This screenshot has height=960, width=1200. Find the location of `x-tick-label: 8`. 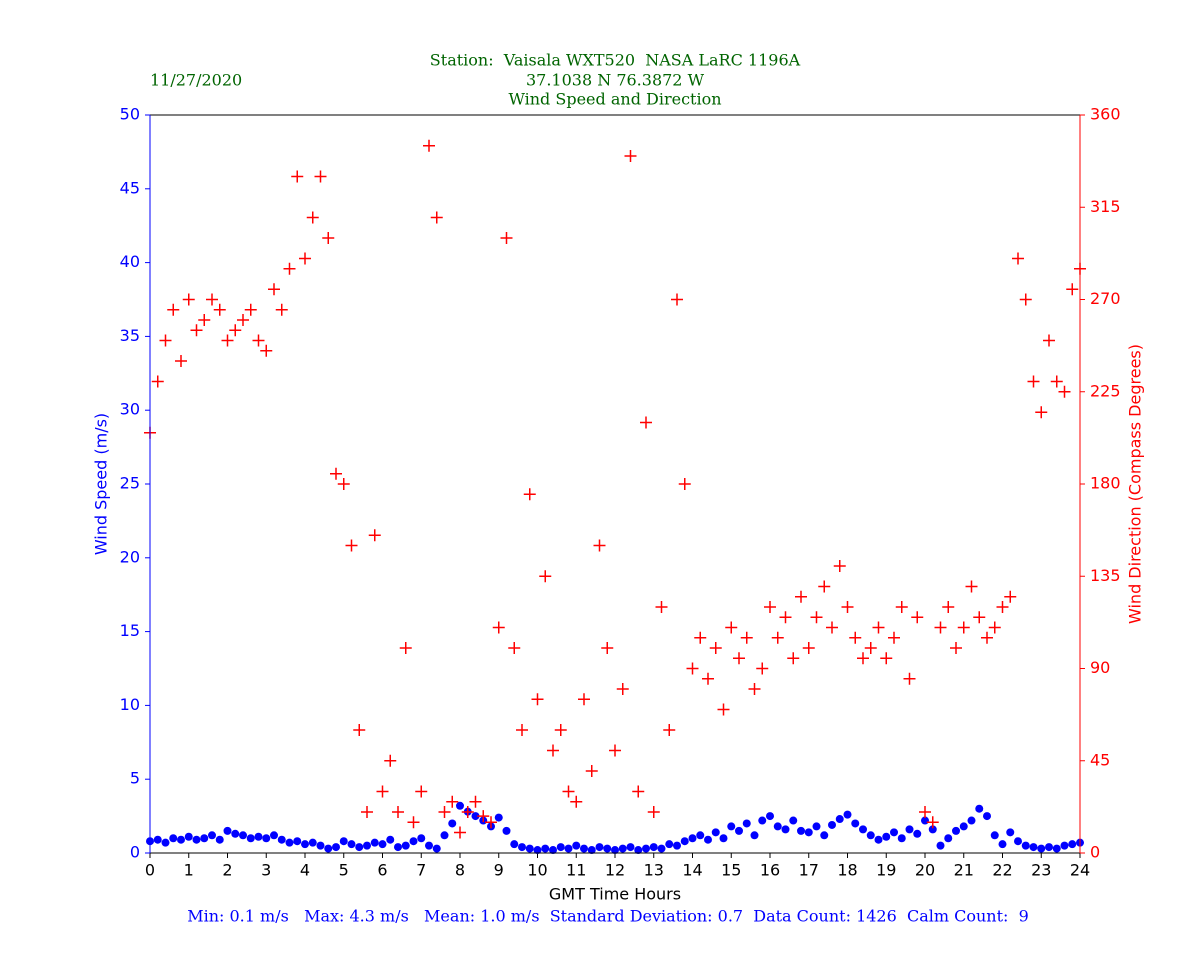

x-tick-label: 8 is located at coordinates (460, 870).